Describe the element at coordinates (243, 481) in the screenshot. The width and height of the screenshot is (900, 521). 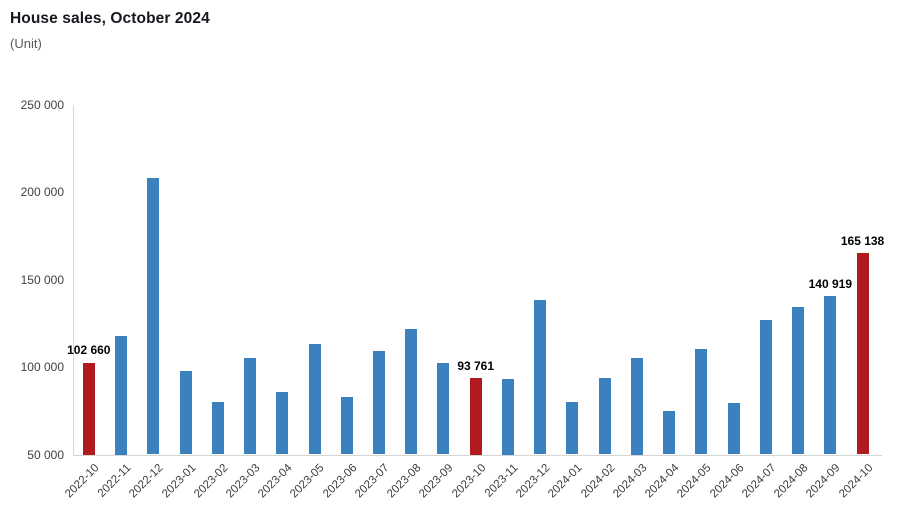
I see `x-axis-tick-label: 2023-03` at that location.